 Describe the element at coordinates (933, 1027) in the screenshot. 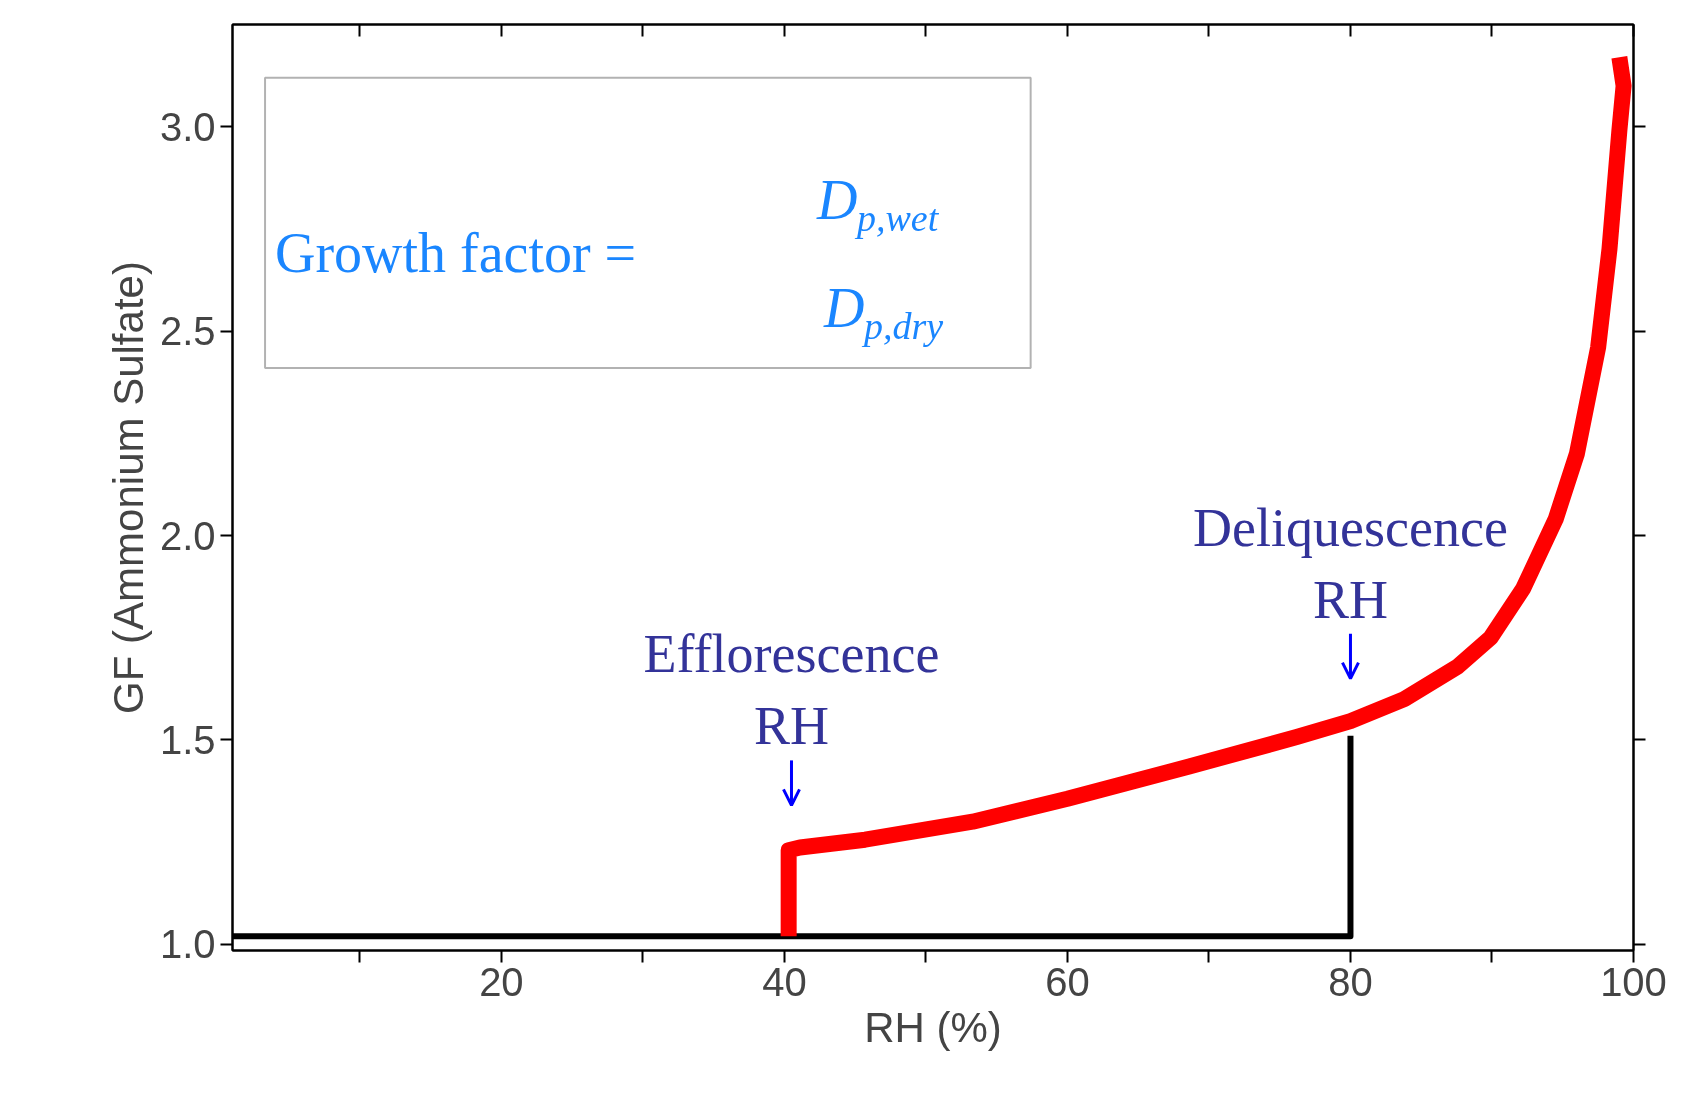

I see `x-axis-title: RH (%)` at that location.